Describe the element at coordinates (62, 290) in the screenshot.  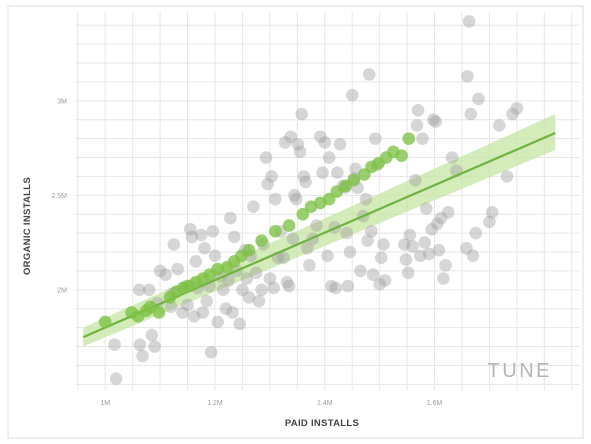
I see `y-tick-label: 2M` at that location.